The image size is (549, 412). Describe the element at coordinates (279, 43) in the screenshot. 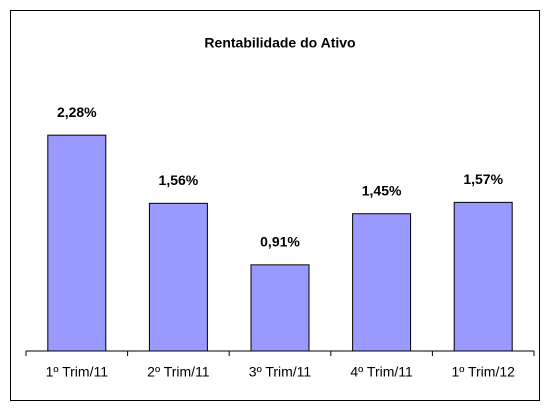

I see `chart-title: Rentabilidade do Ativo` at that location.